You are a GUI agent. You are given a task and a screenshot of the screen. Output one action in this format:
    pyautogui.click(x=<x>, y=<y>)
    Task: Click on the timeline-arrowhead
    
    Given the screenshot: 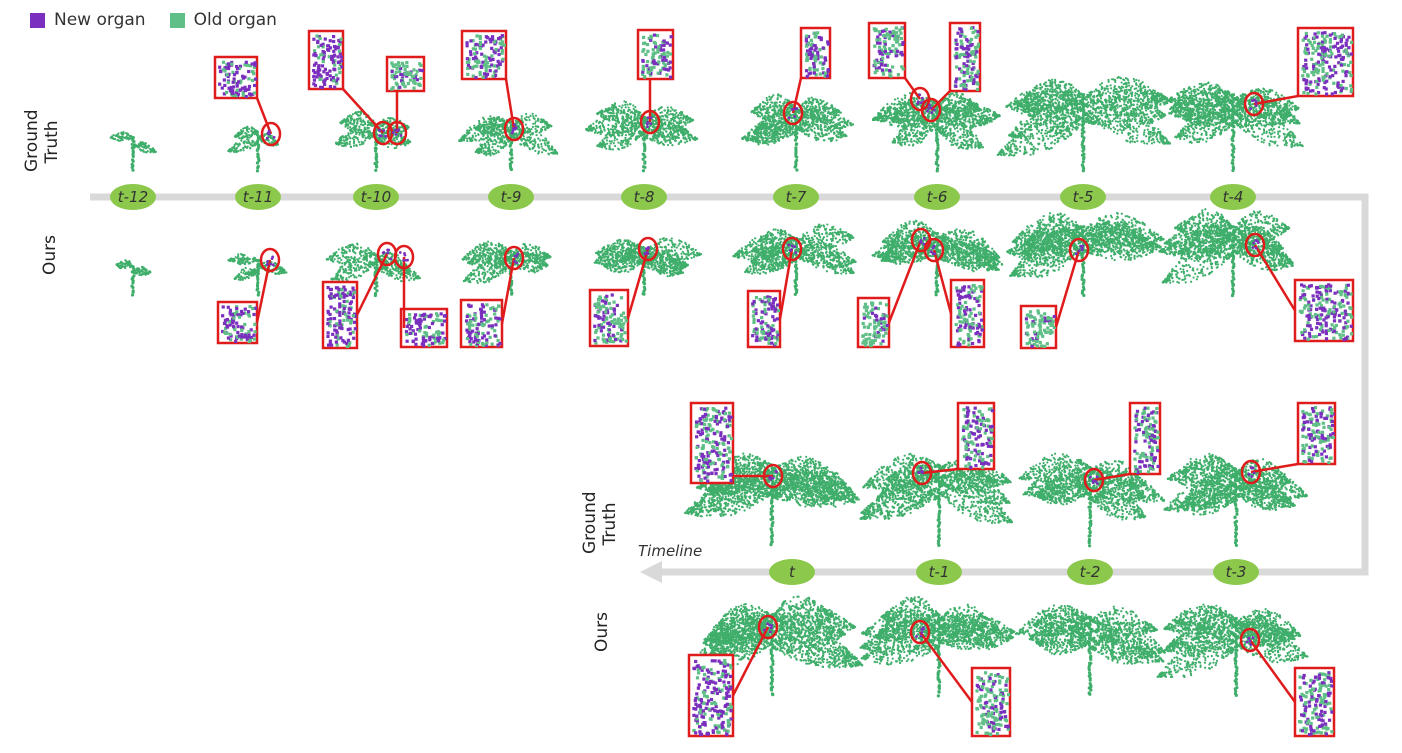 What is the action you would take?
    pyautogui.click(x=651, y=572)
    